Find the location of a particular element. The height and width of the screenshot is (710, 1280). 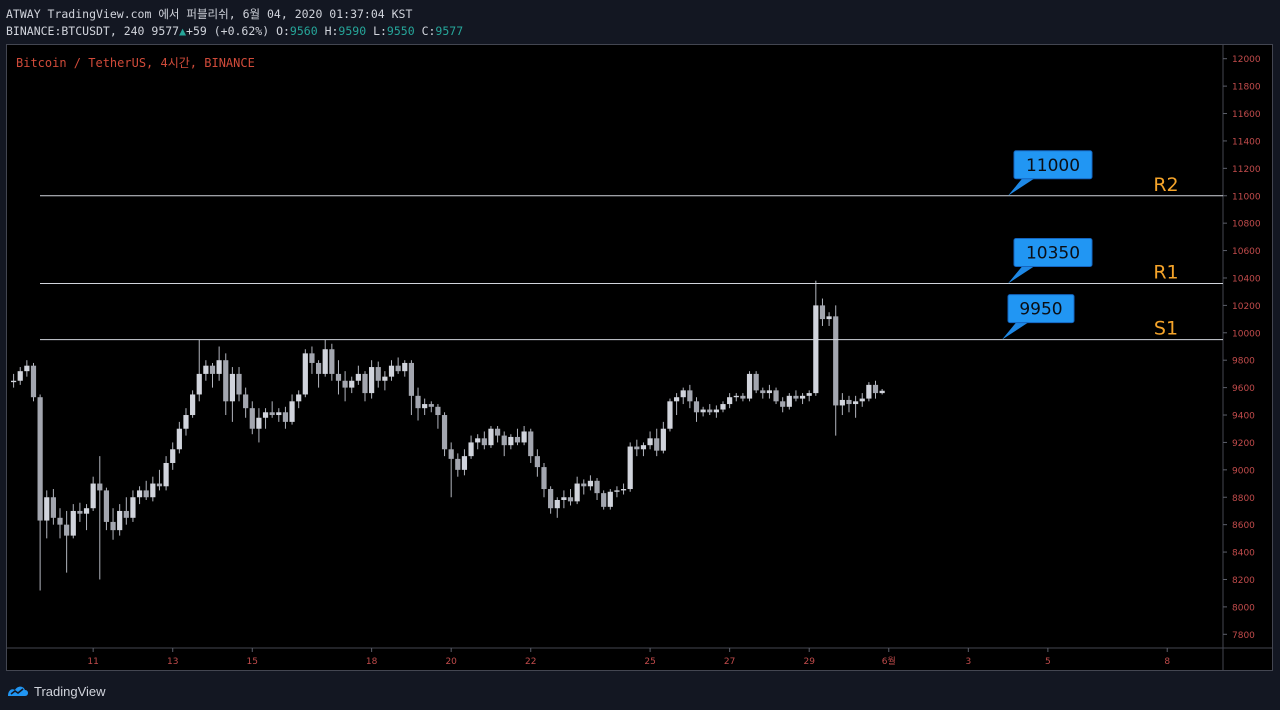

tradingview-brand: TradingView is located at coordinates (70, 691).